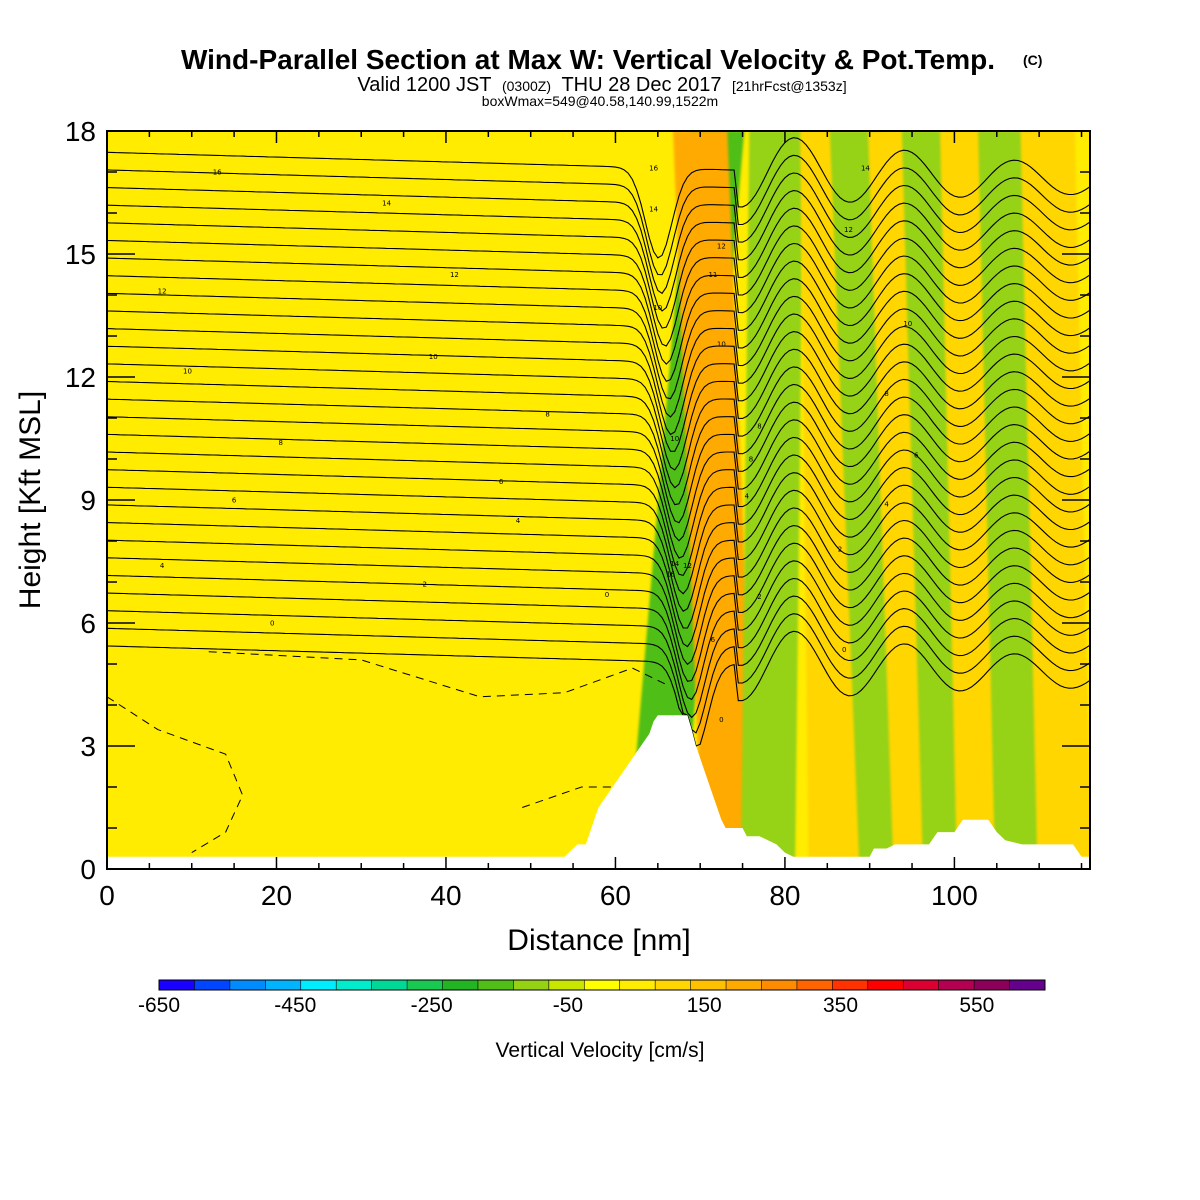  What do you see at coordinates (80, 131) in the screenshot?
I see `y-tick-label: 18` at bounding box center [80, 131].